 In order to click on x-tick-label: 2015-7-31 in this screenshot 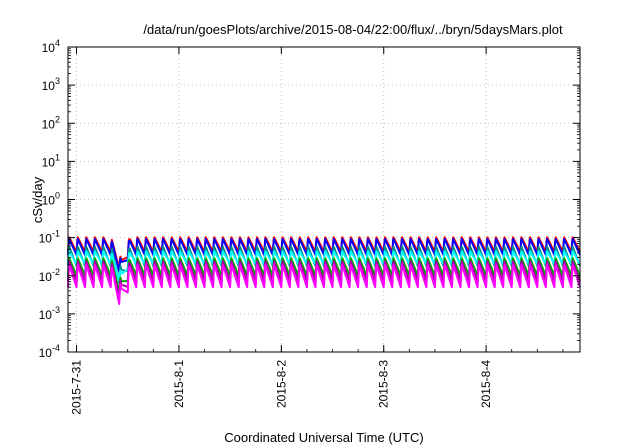, I will do `click(77, 387)`.